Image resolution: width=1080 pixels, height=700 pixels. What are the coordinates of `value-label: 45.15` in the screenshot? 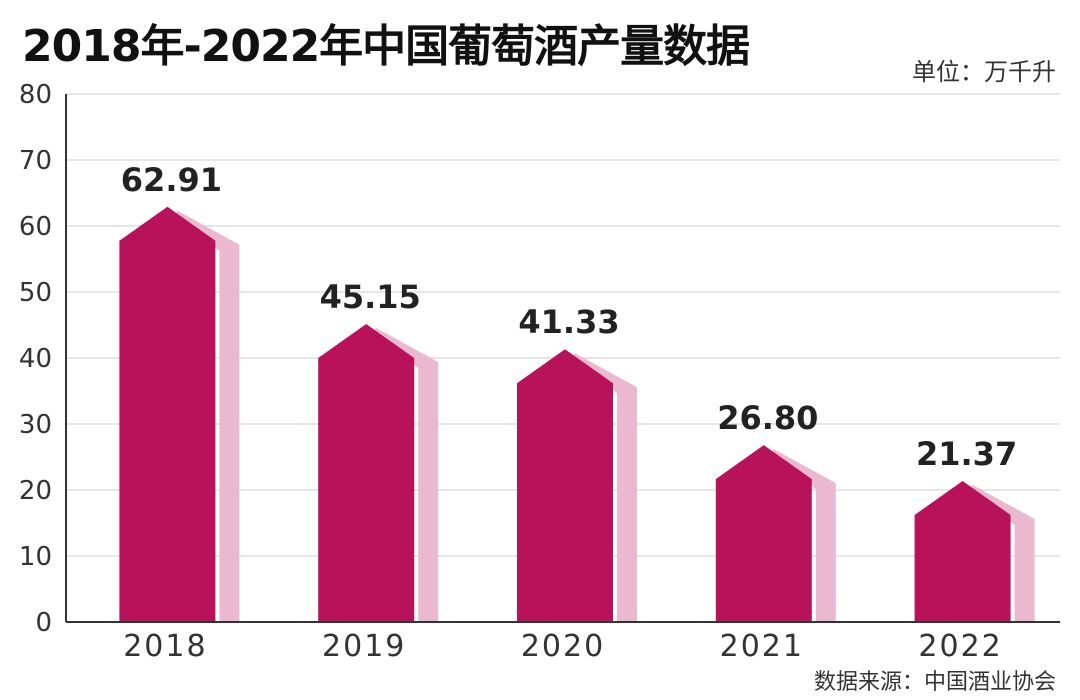 It's located at (370, 297).